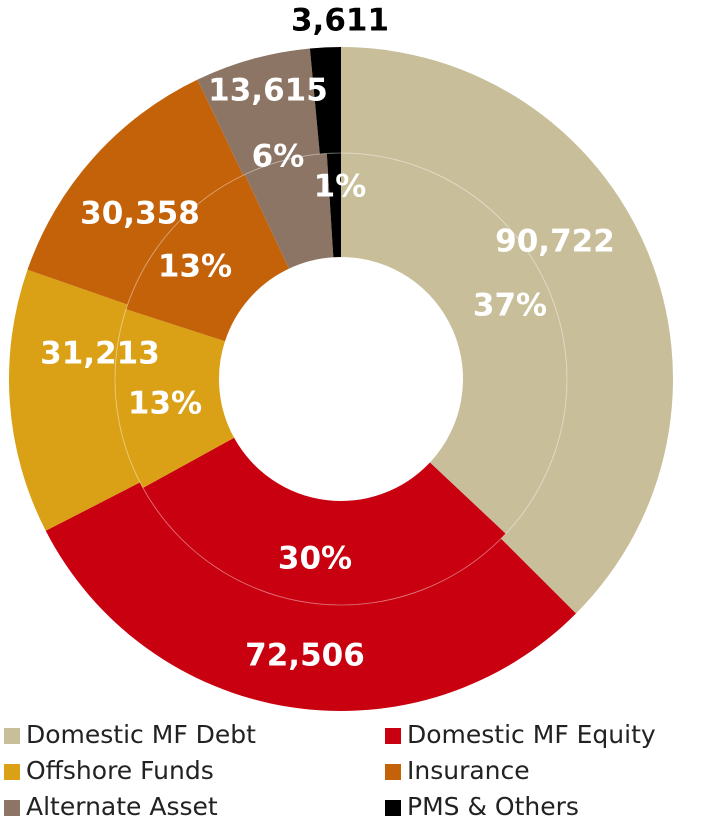  What do you see at coordinates (100, 354) in the screenshot?
I see `value-label: 31,213` at bounding box center [100, 354].